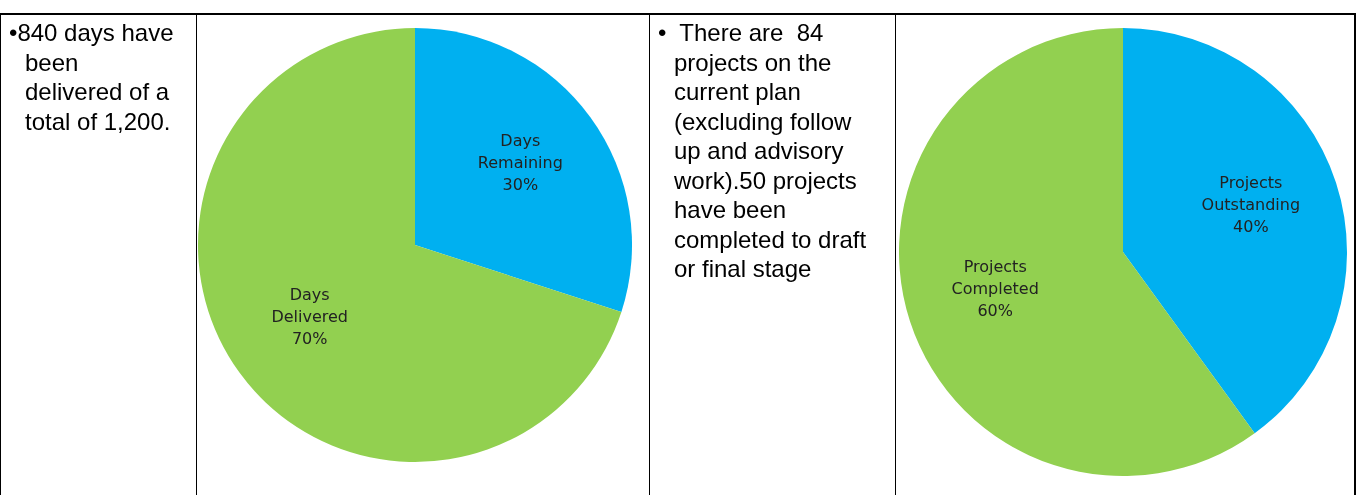  I want to click on slice-label: Projects Outstanding, so click(1251, 194).